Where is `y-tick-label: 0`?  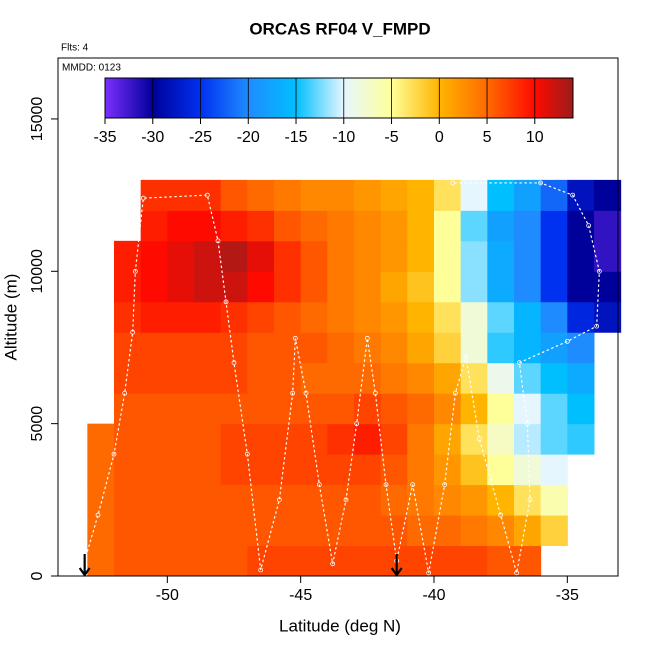
y-tick-label: 0 is located at coordinates (37, 575).